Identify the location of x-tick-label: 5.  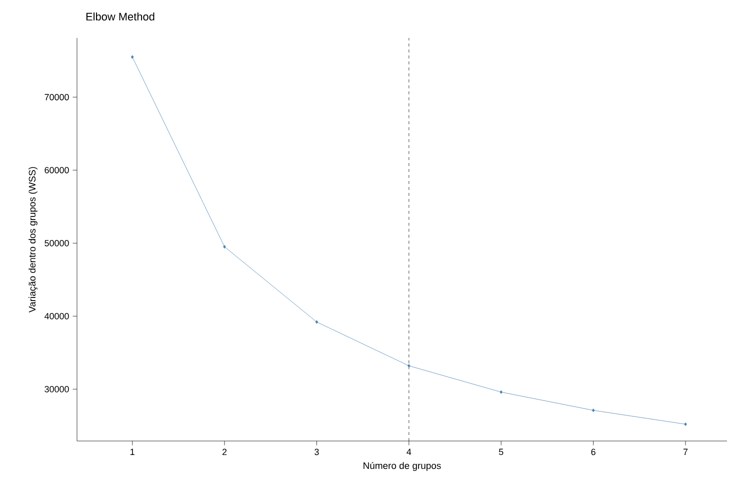
(501, 452).